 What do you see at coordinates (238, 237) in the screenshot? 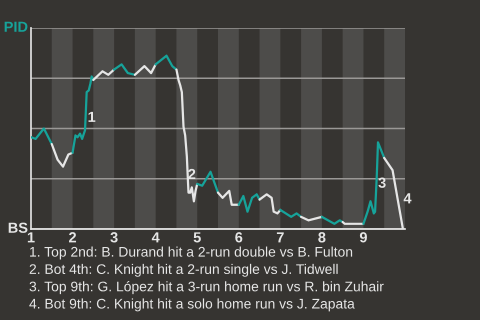
I see `x-tick-label: 6` at bounding box center [238, 237].